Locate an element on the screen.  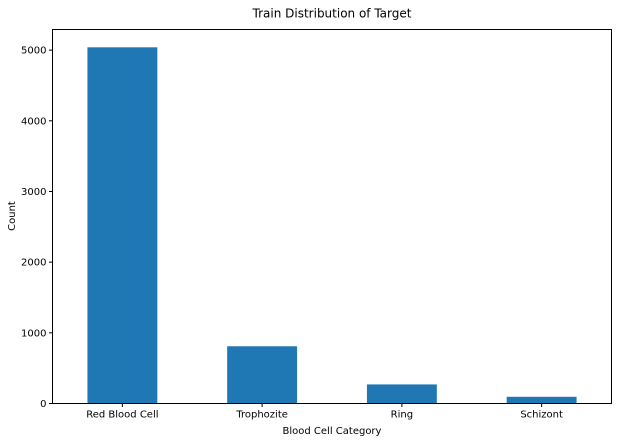
x-tick-label: Red Blood Cell is located at coordinates (122, 415).